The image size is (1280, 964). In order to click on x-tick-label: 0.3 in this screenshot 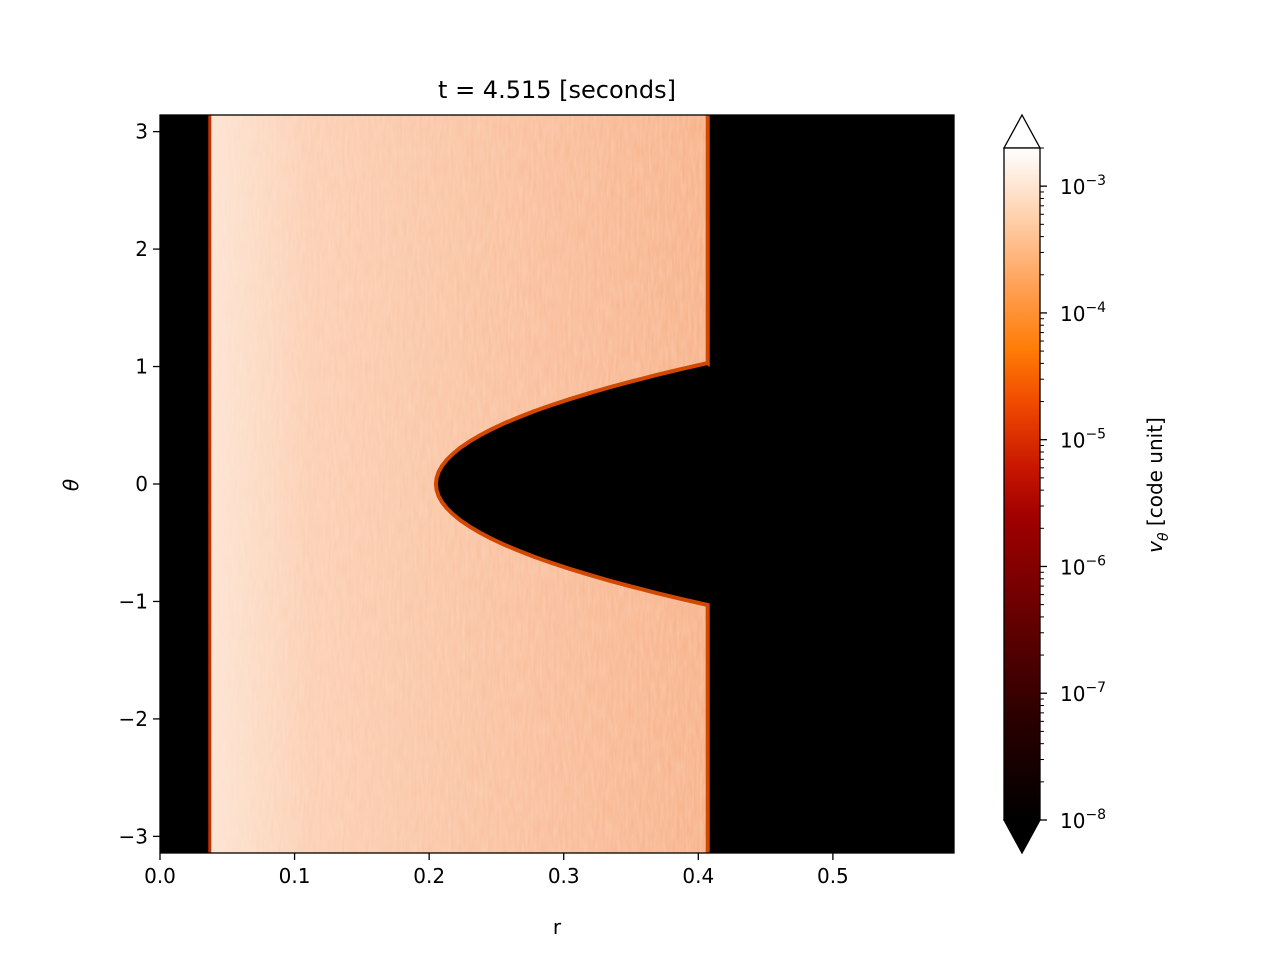, I will do `click(564, 876)`.